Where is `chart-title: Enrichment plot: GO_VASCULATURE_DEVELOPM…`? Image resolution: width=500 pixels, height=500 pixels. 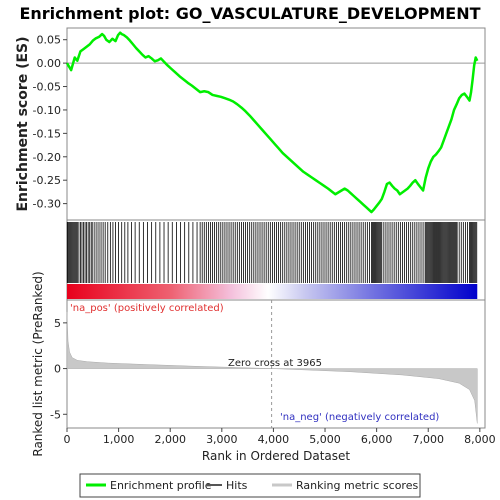 chart-title: Enrichment plot: GO_VASCULATURE_DEVELOPM… is located at coordinates (249, 13).